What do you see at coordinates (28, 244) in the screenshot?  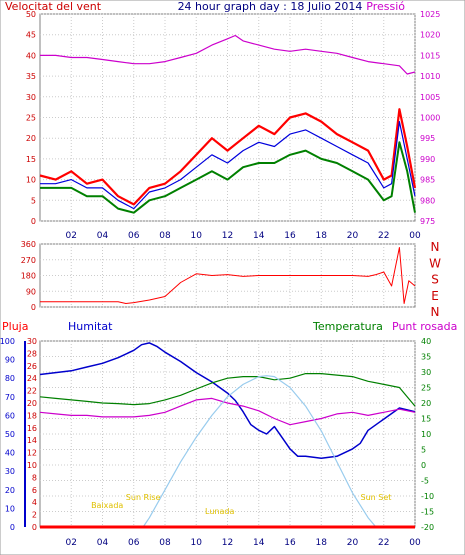 I see `y-tick-label: 360` at bounding box center [28, 244].